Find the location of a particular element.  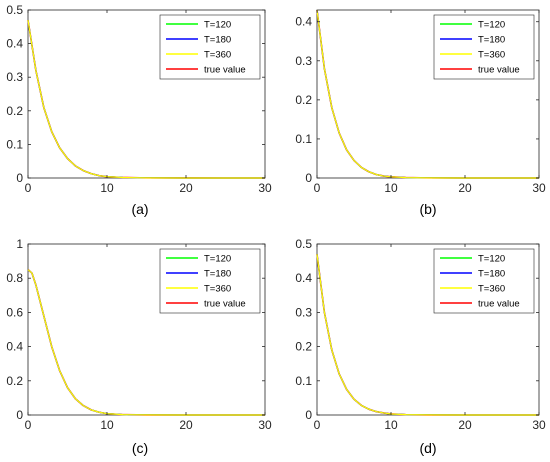

panel-caption: (a) is located at coordinates (139, 209).